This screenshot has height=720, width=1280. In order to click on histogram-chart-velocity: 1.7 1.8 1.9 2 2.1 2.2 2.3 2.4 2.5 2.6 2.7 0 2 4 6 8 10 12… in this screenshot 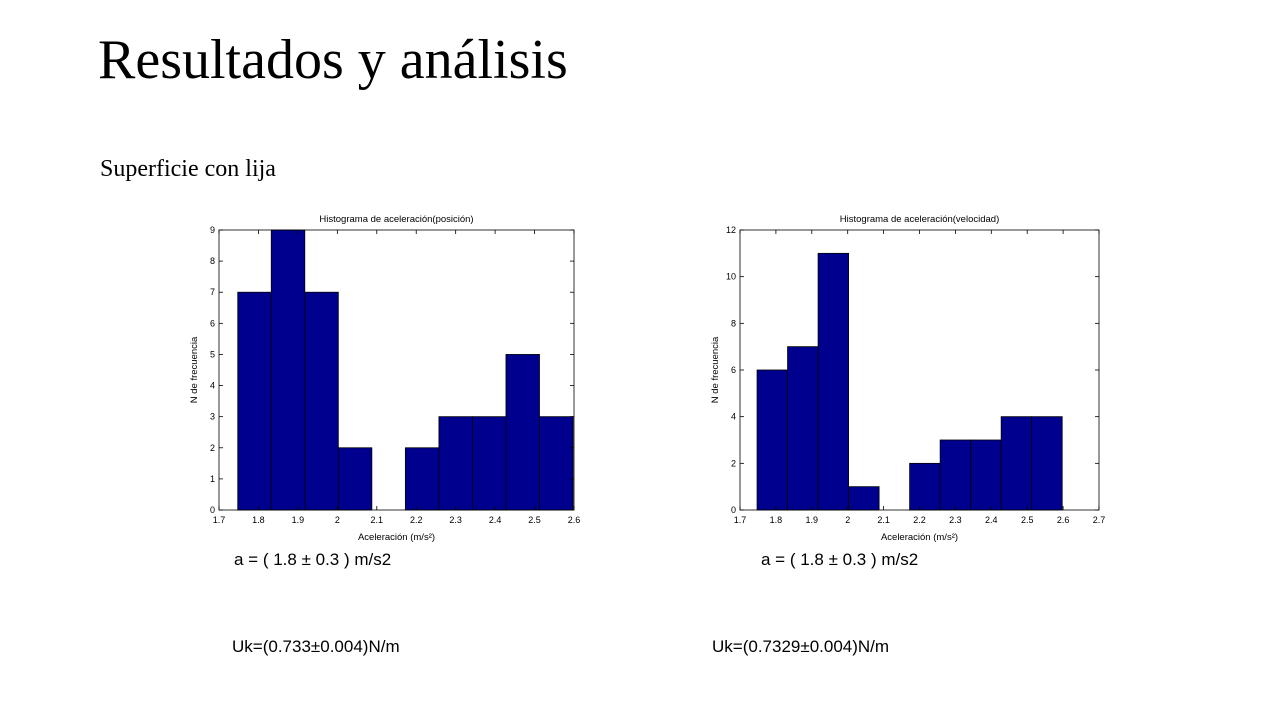, I will do `click(908, 378)`.